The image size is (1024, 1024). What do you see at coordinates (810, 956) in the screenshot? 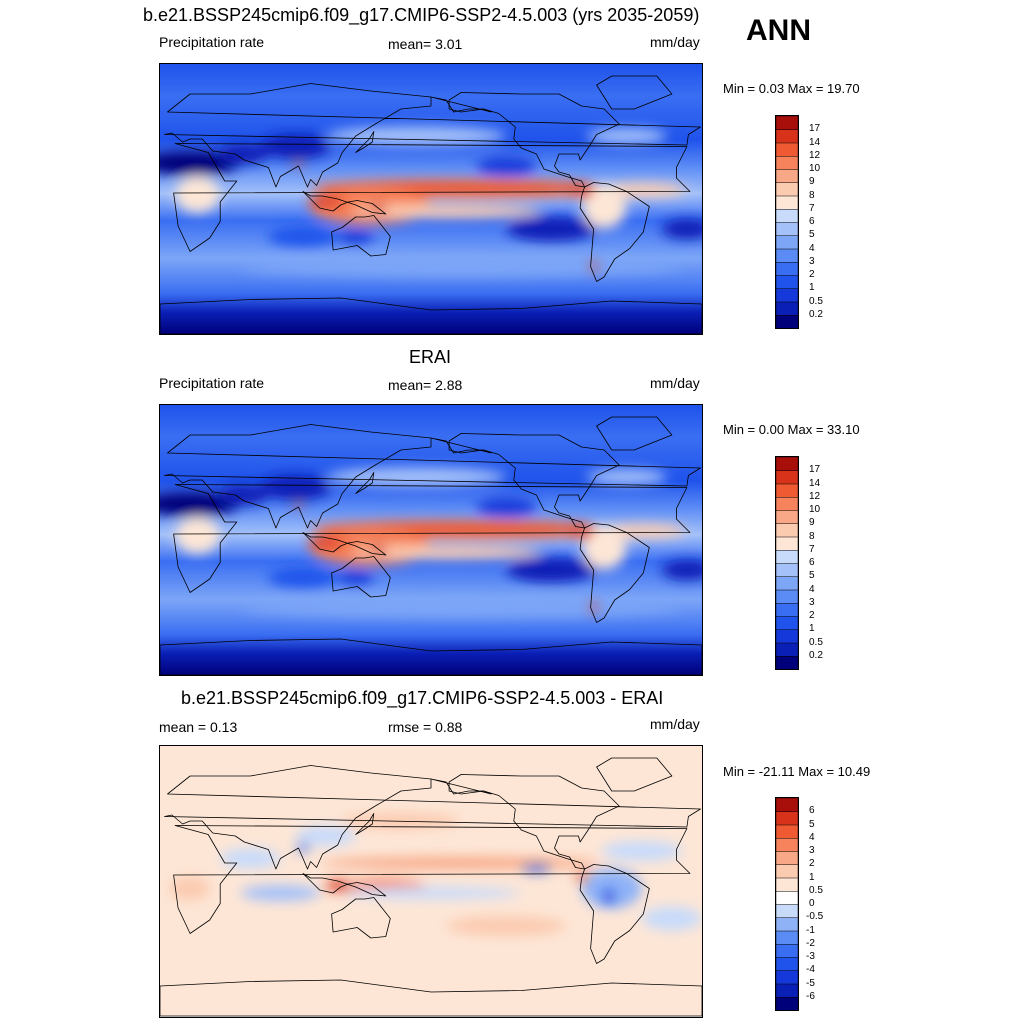
I see `colorbar-tick-label: -3` at bounding box center [810, 956].